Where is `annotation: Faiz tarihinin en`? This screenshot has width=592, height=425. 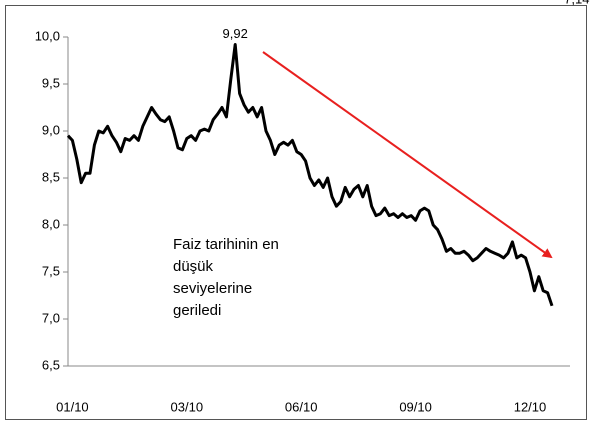 annotation: Faiz tarihinin en is located at coordinates (226, 244).